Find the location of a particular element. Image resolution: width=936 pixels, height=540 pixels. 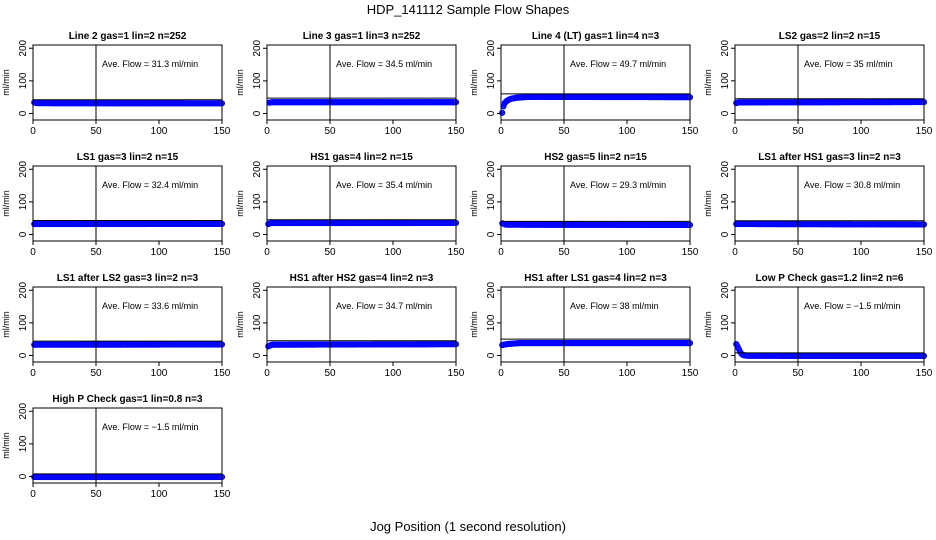

annotation-text: Ave. Flow = 38 ml/min is located at coordinates (614, 306).